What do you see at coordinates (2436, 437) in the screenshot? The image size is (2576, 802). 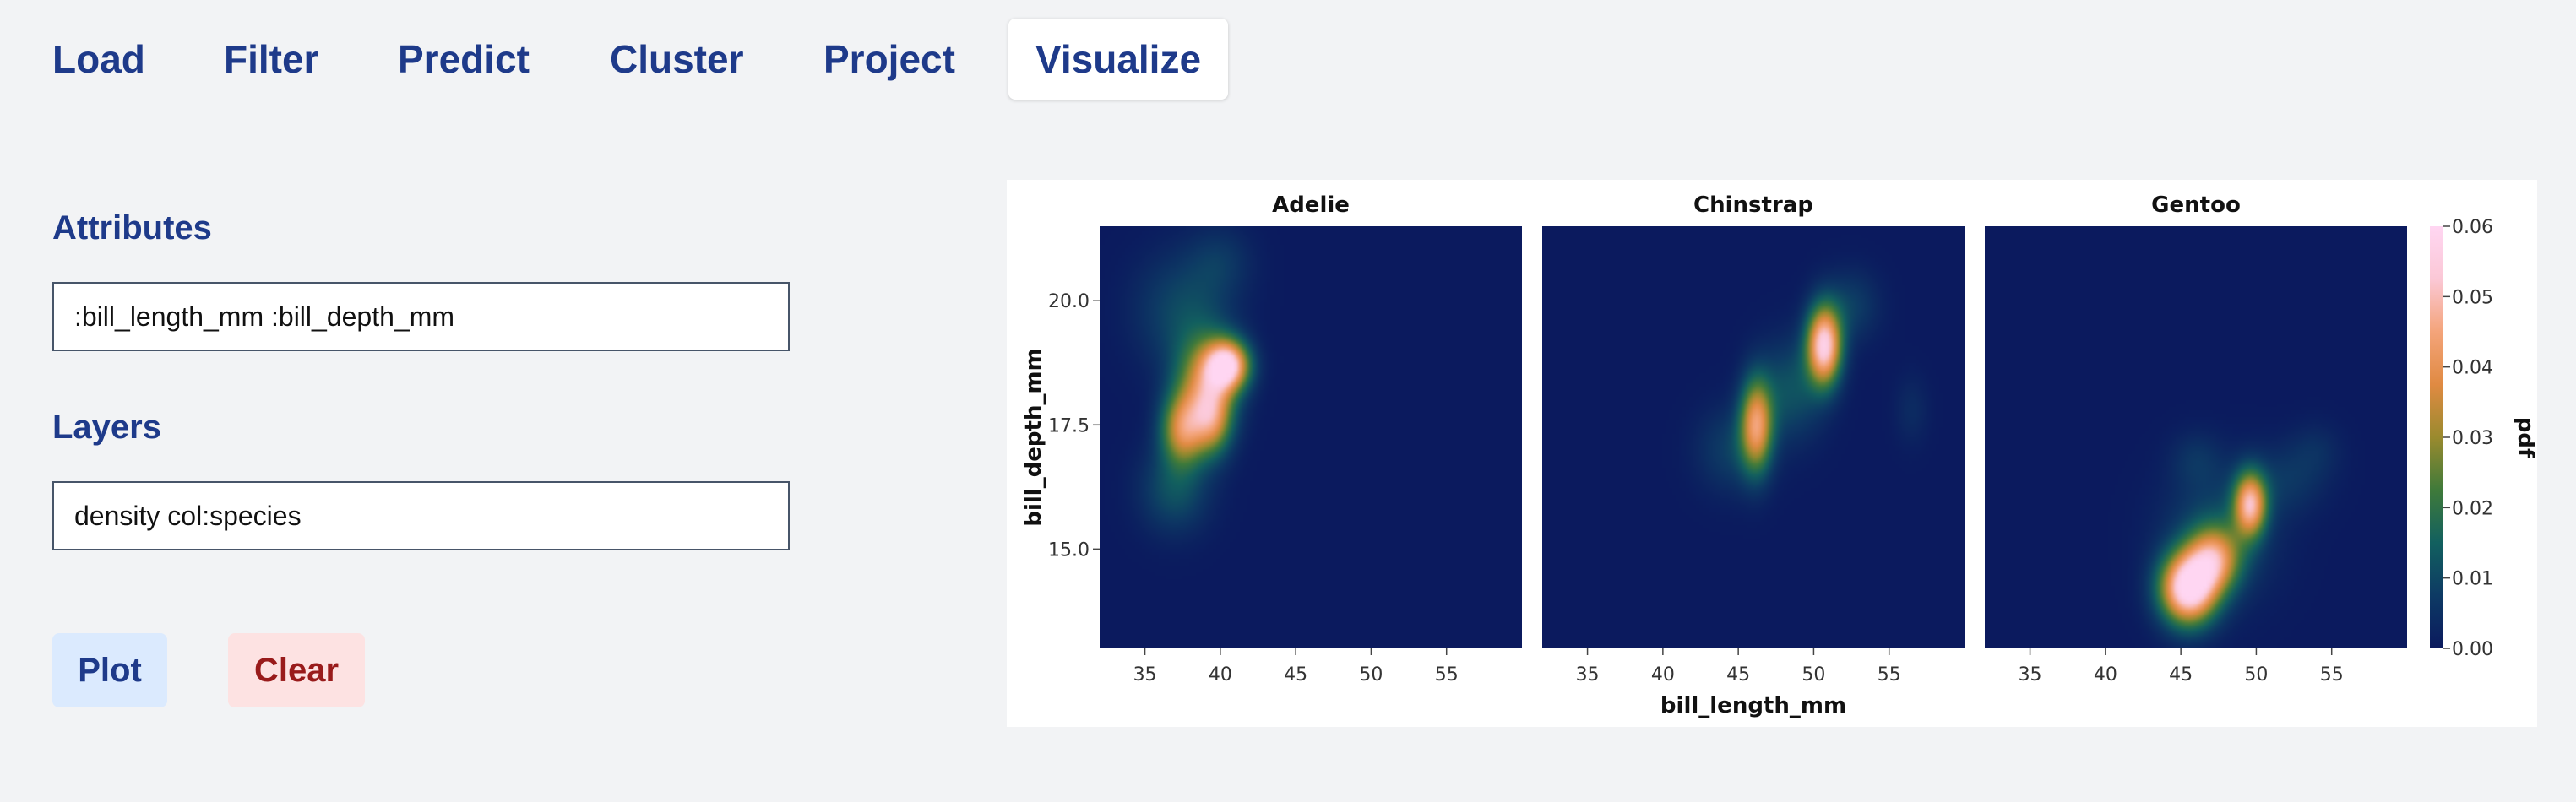 I see `colorbar` at bounding box center [2436, 437].